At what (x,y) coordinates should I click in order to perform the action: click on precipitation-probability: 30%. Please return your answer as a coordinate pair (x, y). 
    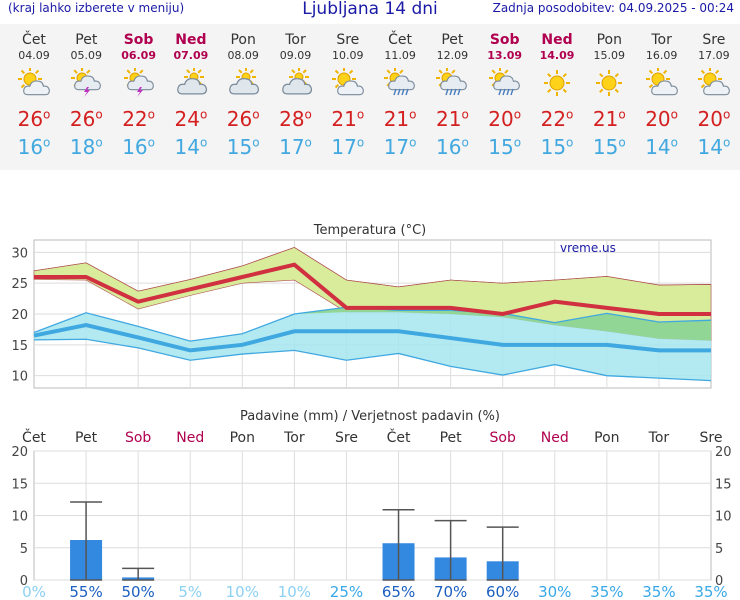
    Looking at the image, I should click on (554, 591).